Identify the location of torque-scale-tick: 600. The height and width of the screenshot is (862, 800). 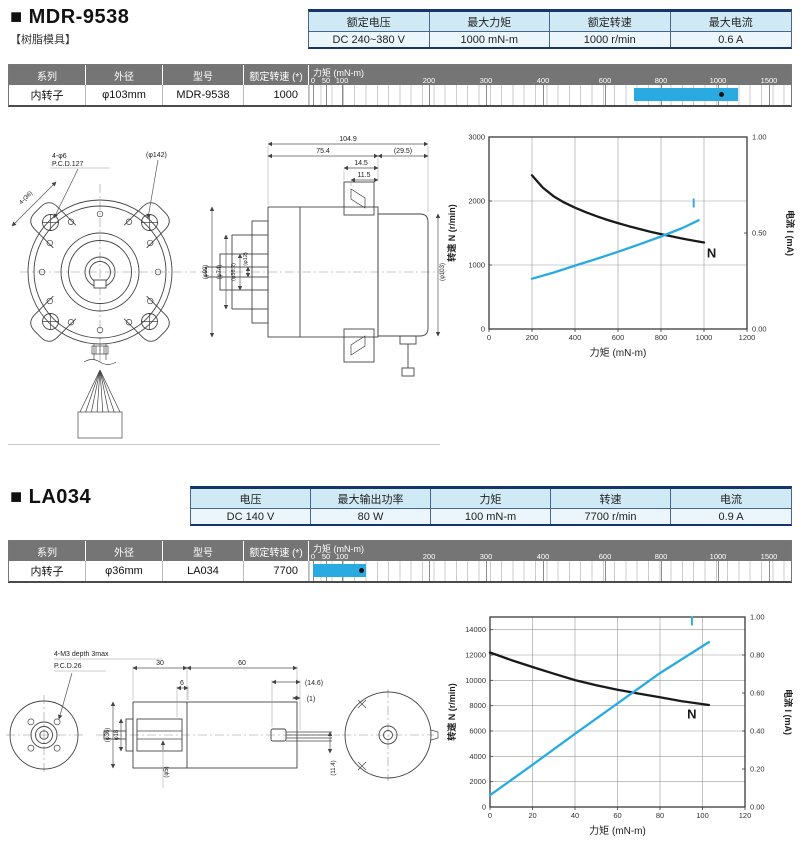
(605, 80).